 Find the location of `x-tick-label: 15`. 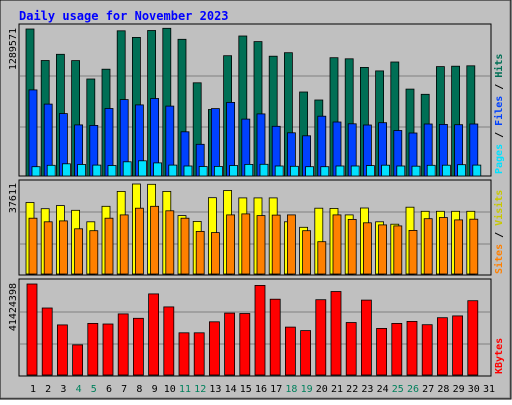

x-tick-label: 15 is located at coordinates (246, 389).